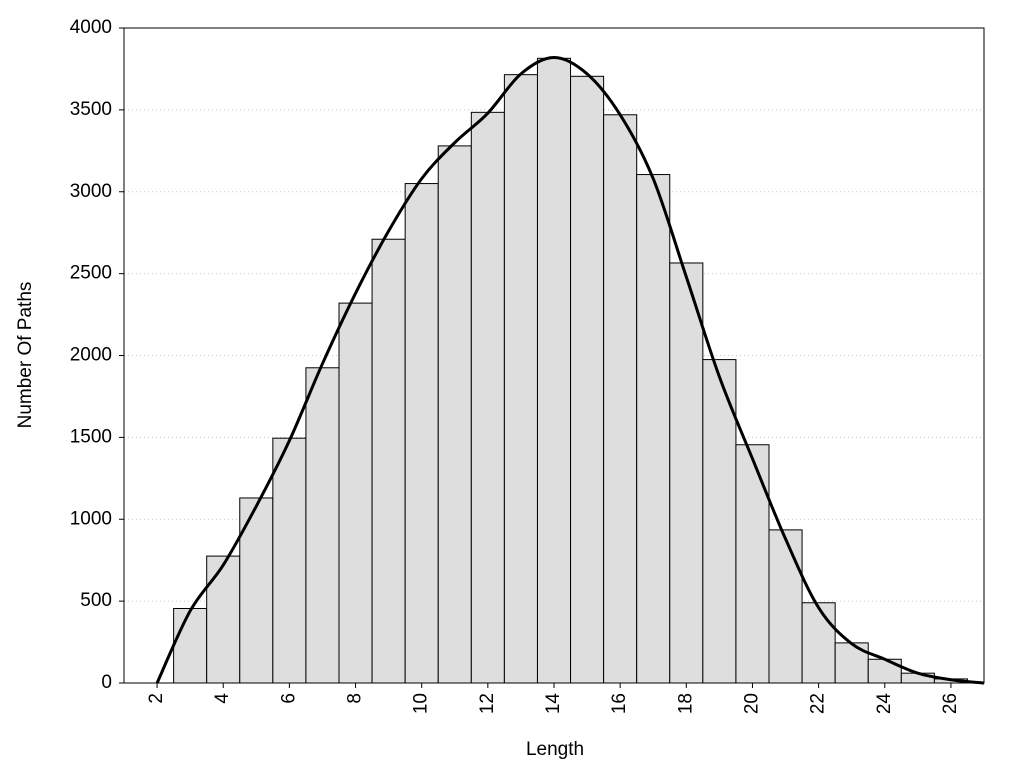 The image size is (1024, 768). What do you see at coordinates (619, 703) in the screenshot?
I see `x-tick-label: 16` at bounding box center [619, 703].